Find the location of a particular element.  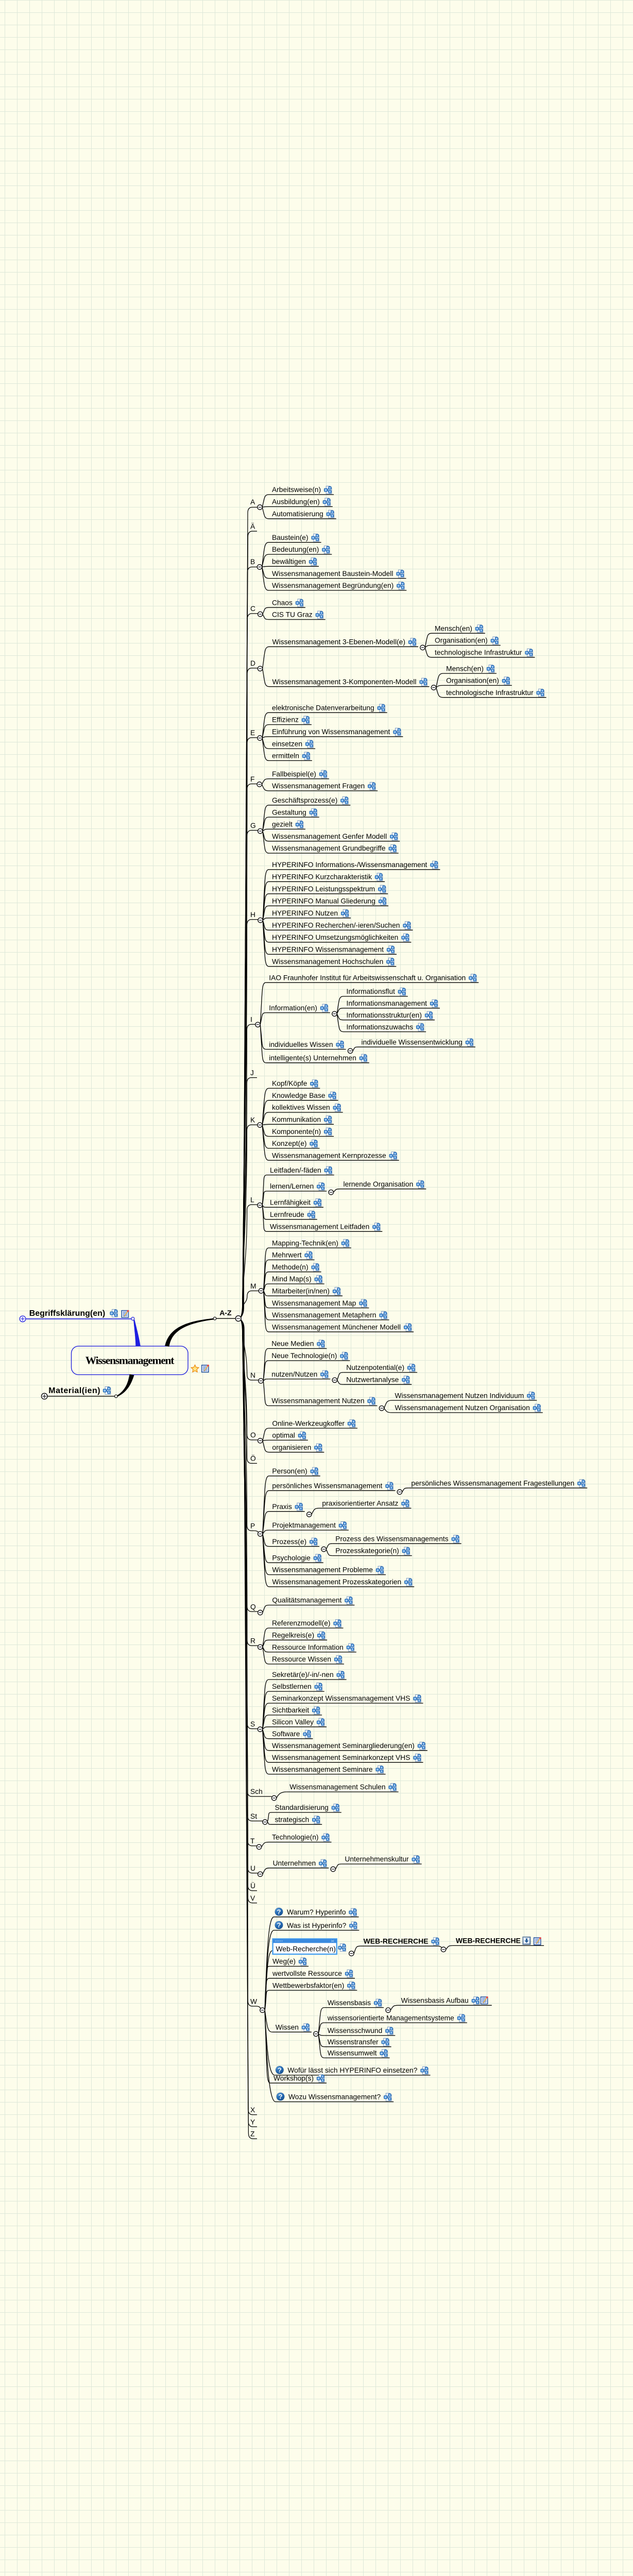

svg-text: Wissenstransfer is located at coordinates (353, 2042).